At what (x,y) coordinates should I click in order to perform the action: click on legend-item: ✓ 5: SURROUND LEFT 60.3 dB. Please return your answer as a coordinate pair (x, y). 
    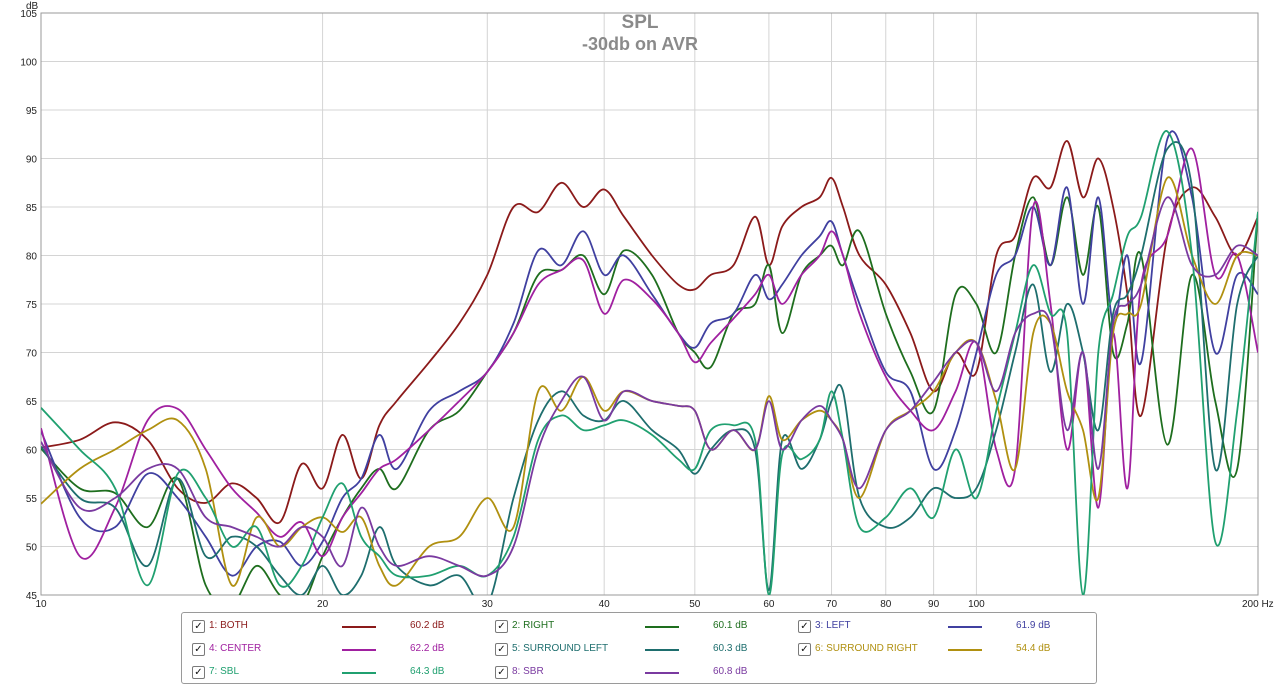
    Looking at the image, I should click on (640, 650).